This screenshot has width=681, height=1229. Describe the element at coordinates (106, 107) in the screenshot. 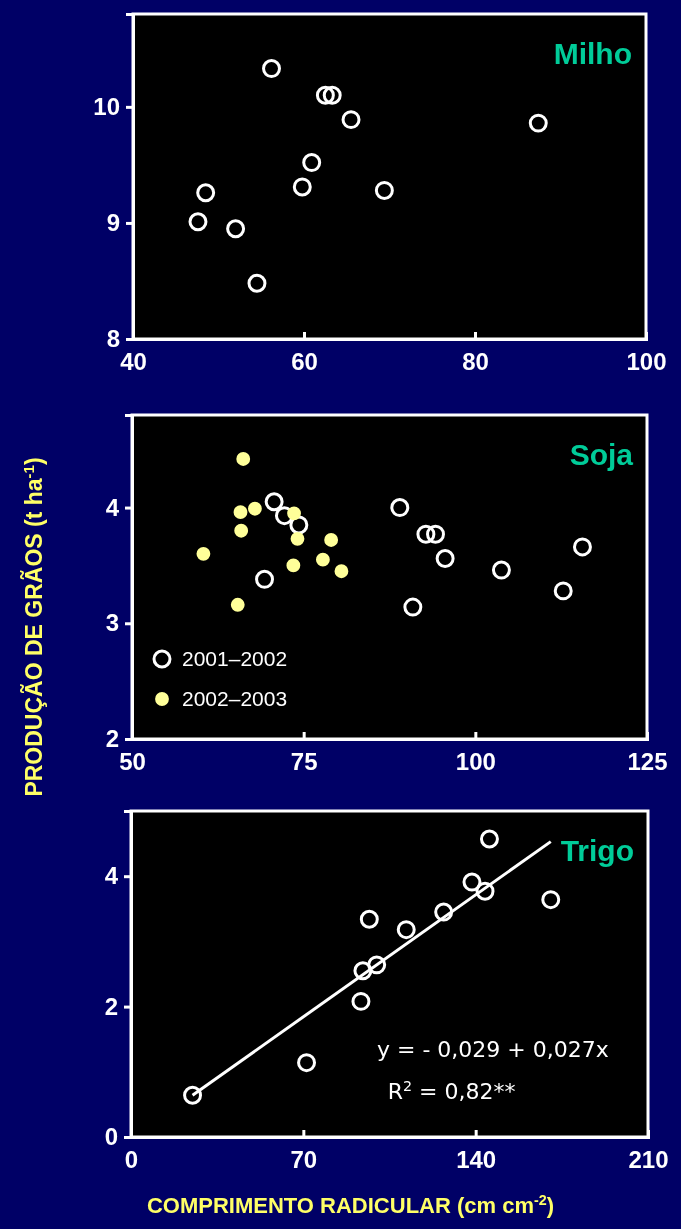

I see `y-tick-label: 10` at that location.